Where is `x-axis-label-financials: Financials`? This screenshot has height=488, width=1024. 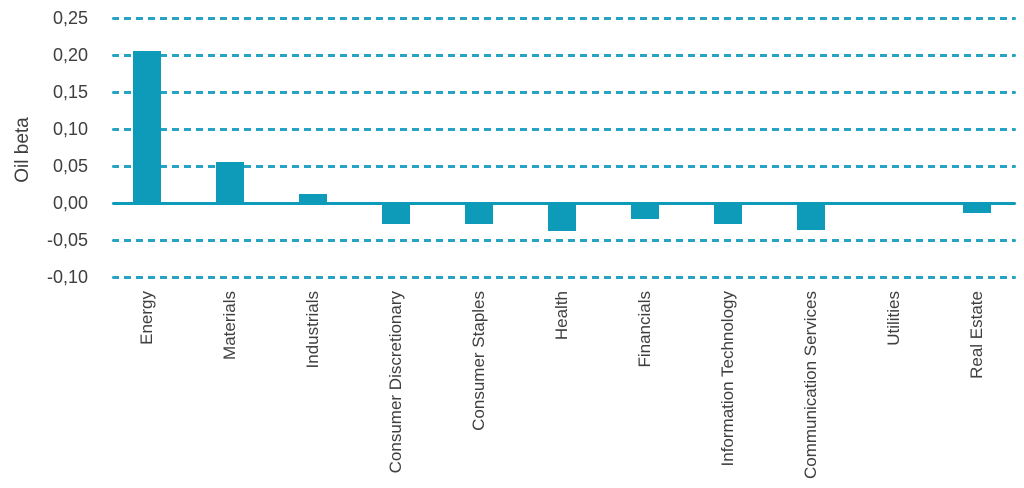 x-axis-label-financials: Financials is located at coordinates (644, 329).